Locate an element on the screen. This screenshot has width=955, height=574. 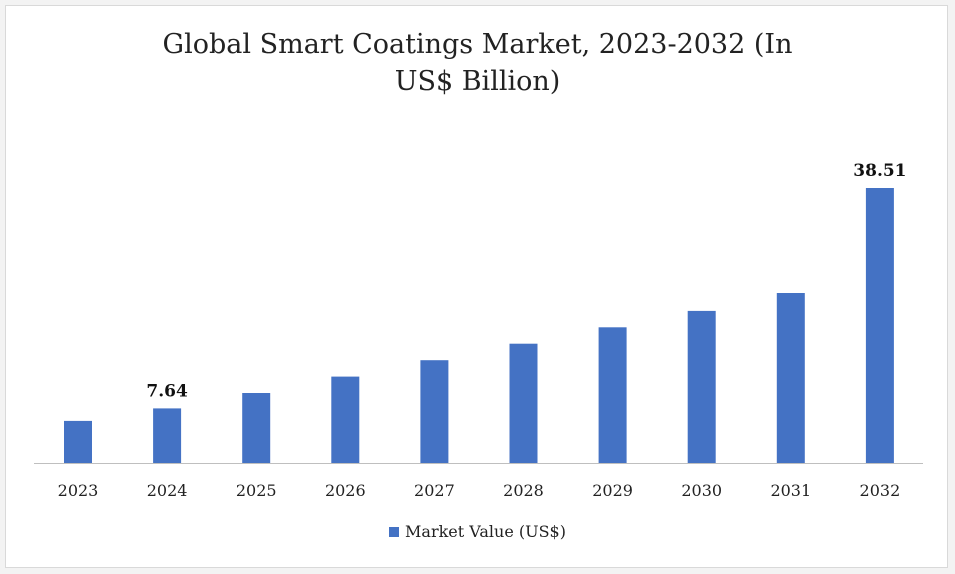
bar-2028 is located at coordinates (523, 403).